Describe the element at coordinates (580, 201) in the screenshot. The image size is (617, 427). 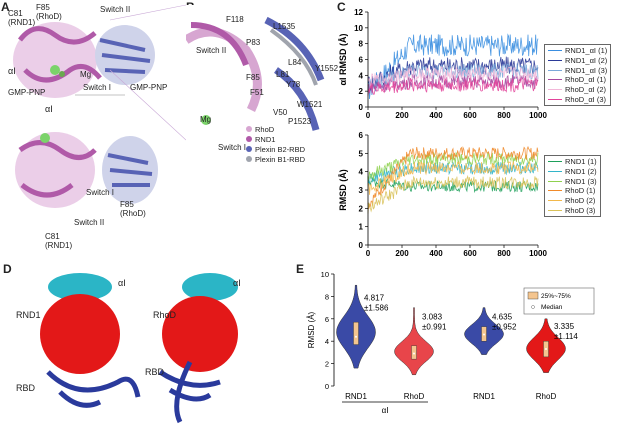
I see `legend-label: RhoD (2)` at that location.